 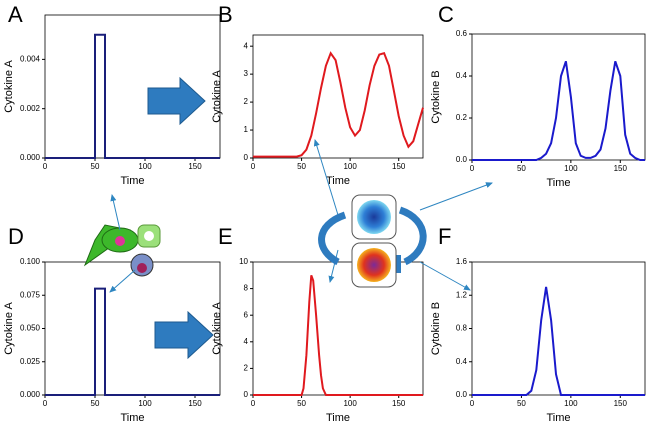 I want to click on y-tick-label: 6, so click(x=246, y=314).